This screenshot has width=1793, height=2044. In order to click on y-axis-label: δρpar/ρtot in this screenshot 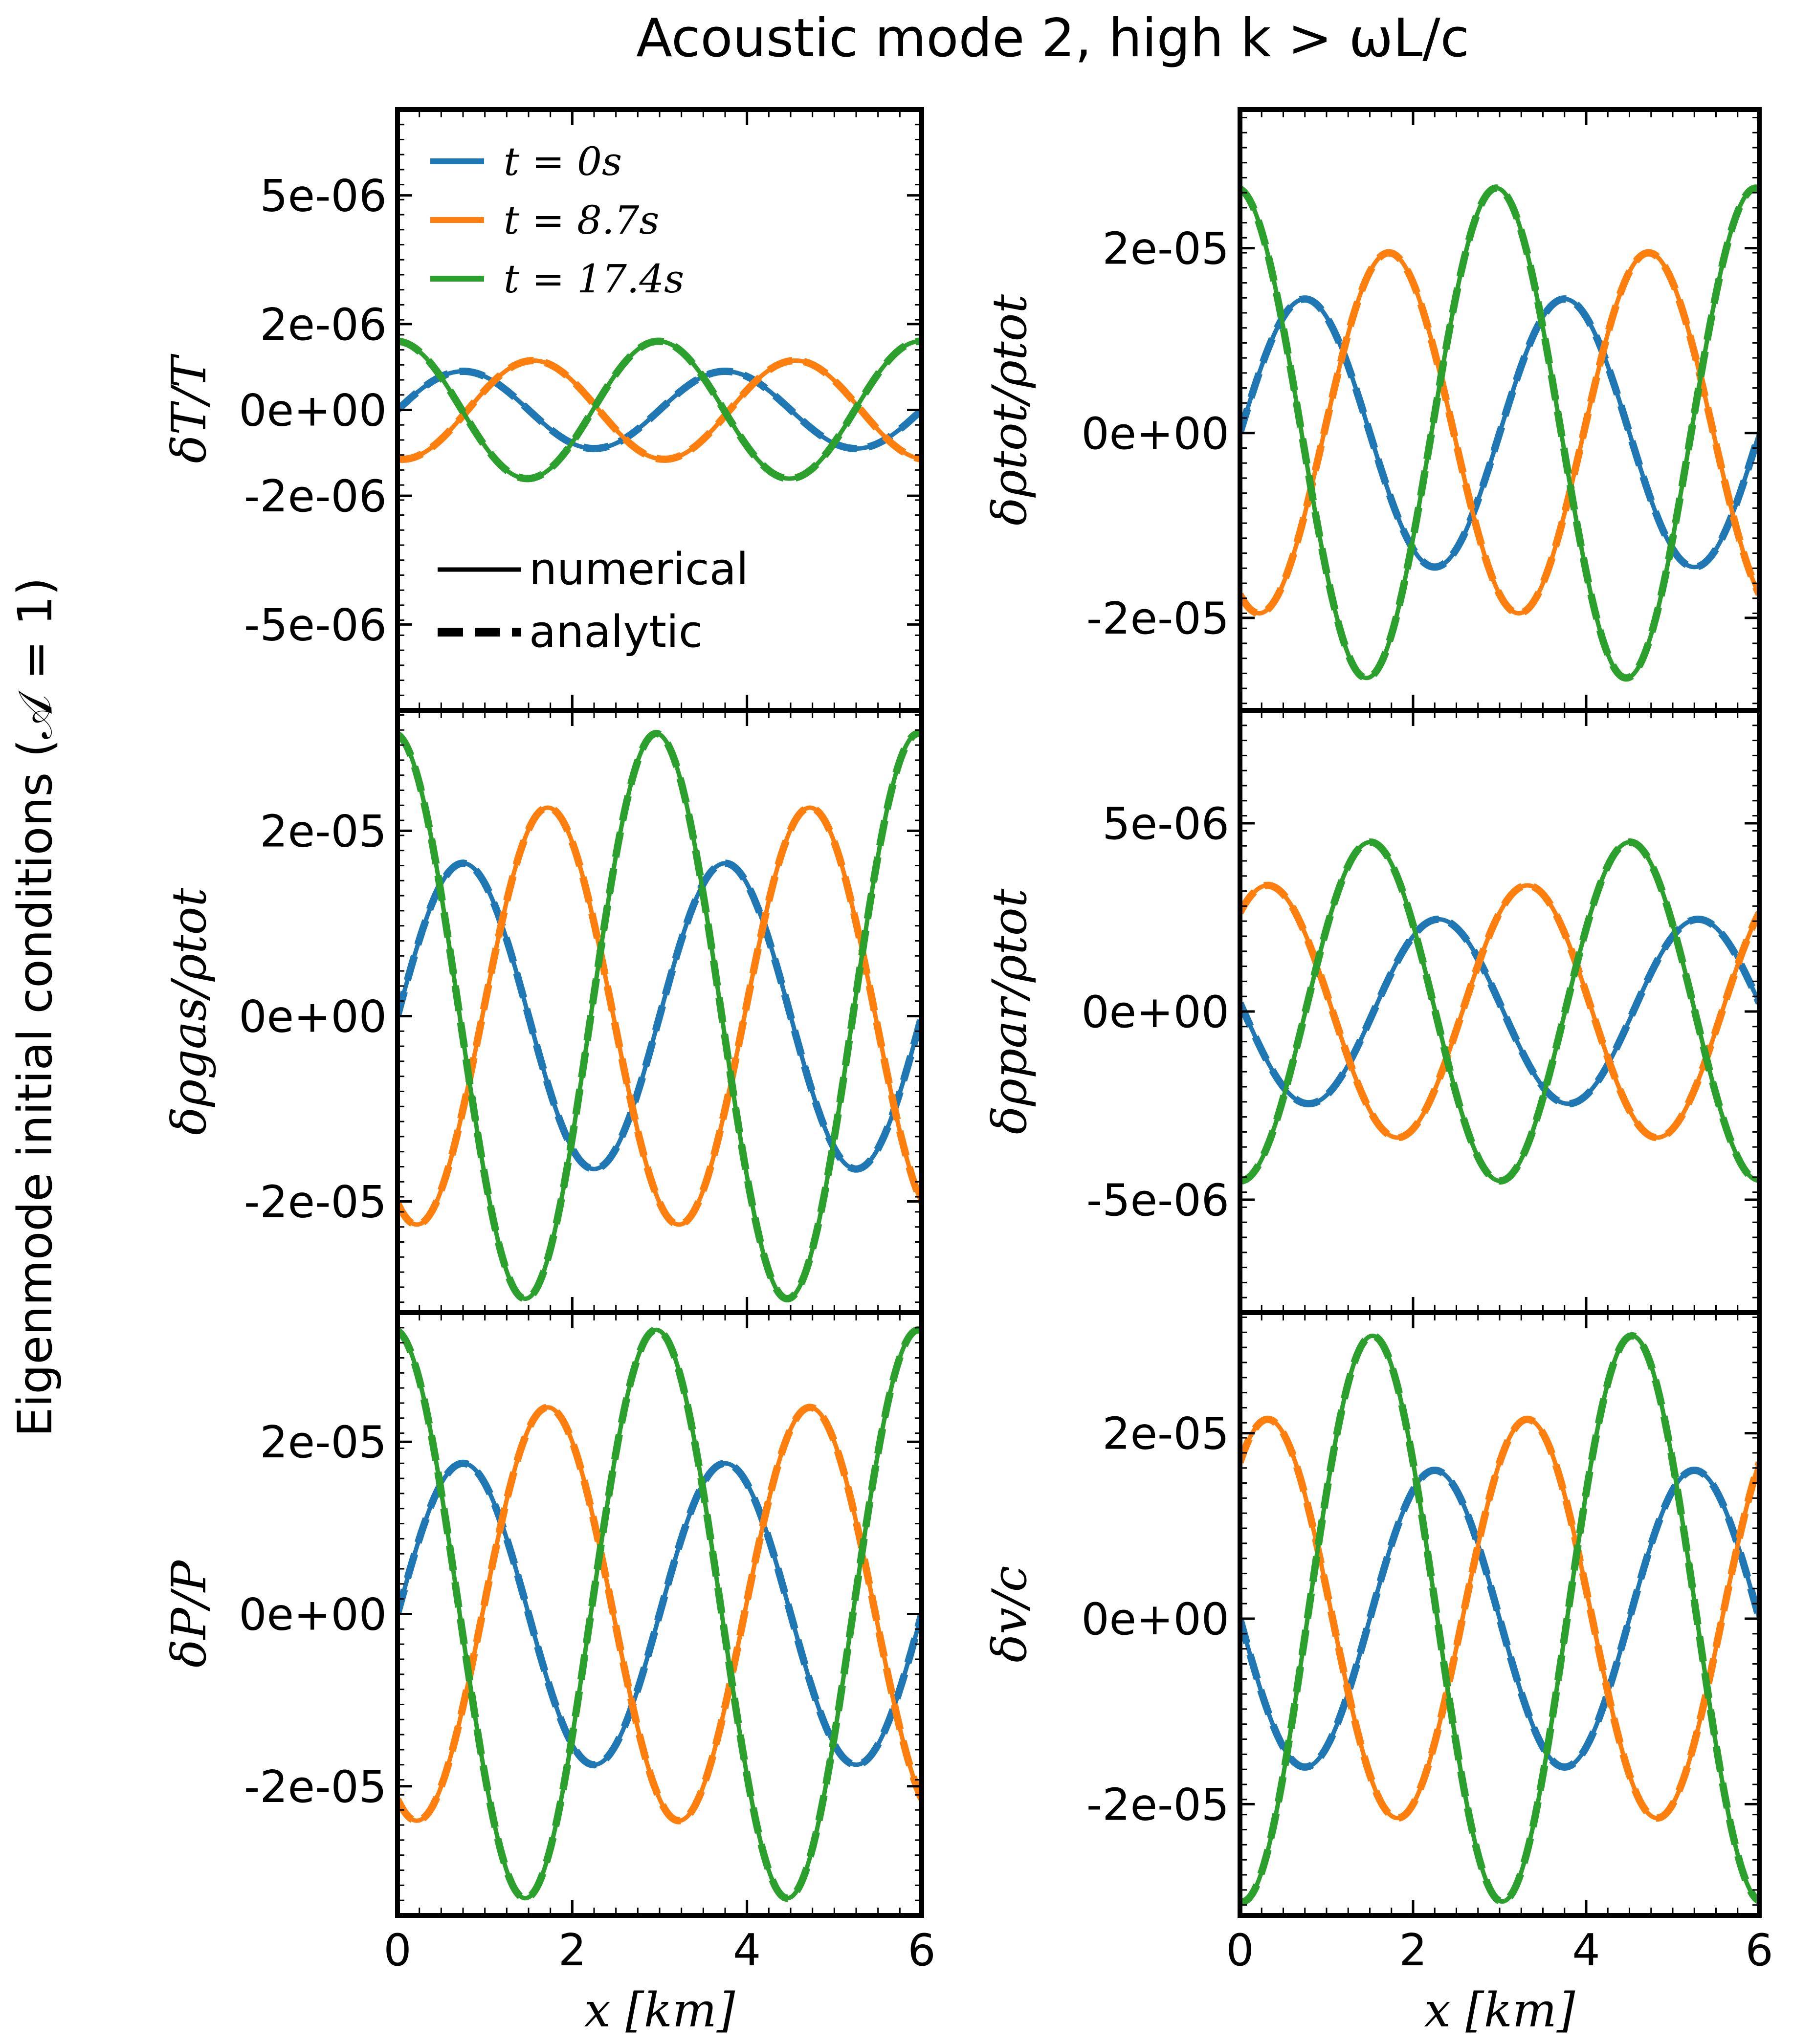, I will do `click(1010, 1011)`.